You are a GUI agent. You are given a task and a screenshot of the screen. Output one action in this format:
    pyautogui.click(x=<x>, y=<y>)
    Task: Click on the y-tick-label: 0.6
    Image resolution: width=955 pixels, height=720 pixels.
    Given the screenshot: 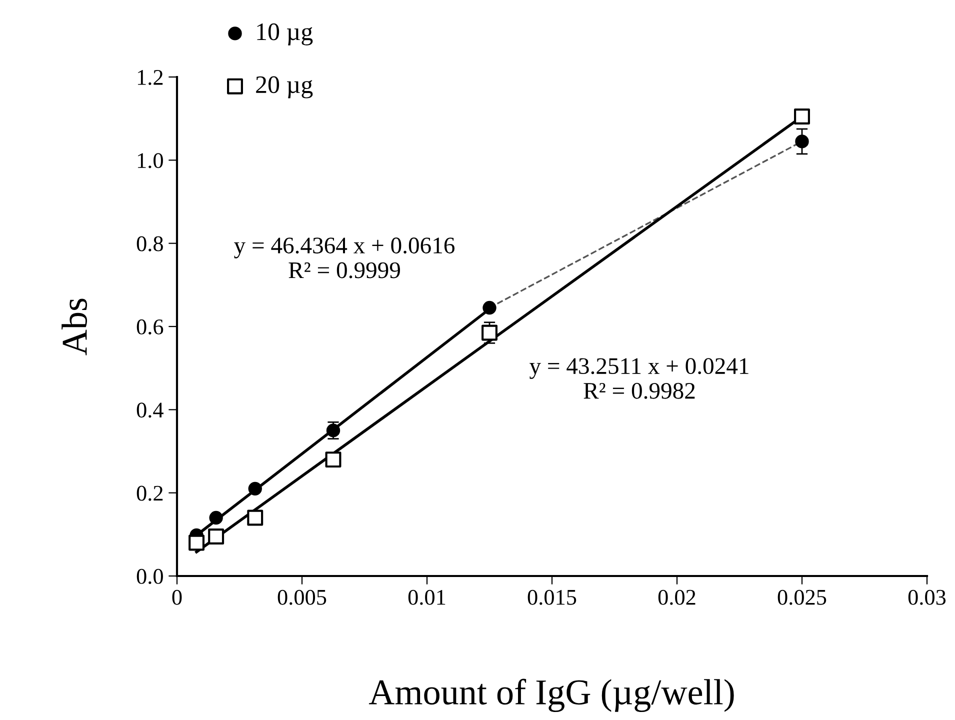 What is the action you would take?
    pyautogui.click(x=150, y=327)
    